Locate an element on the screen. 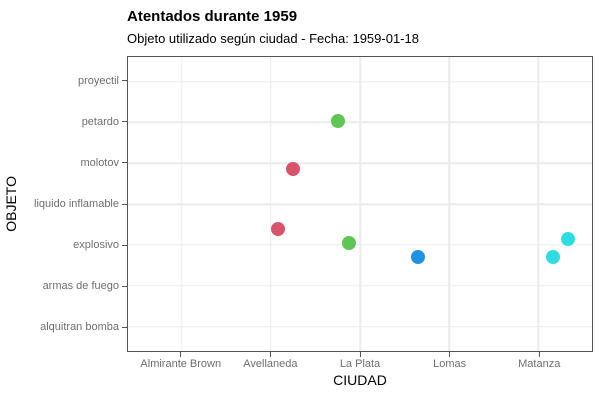 The height and width of the screenshot is (400, 600). y-tick-label: liquido inflamable is located at coordinates (76, 204).